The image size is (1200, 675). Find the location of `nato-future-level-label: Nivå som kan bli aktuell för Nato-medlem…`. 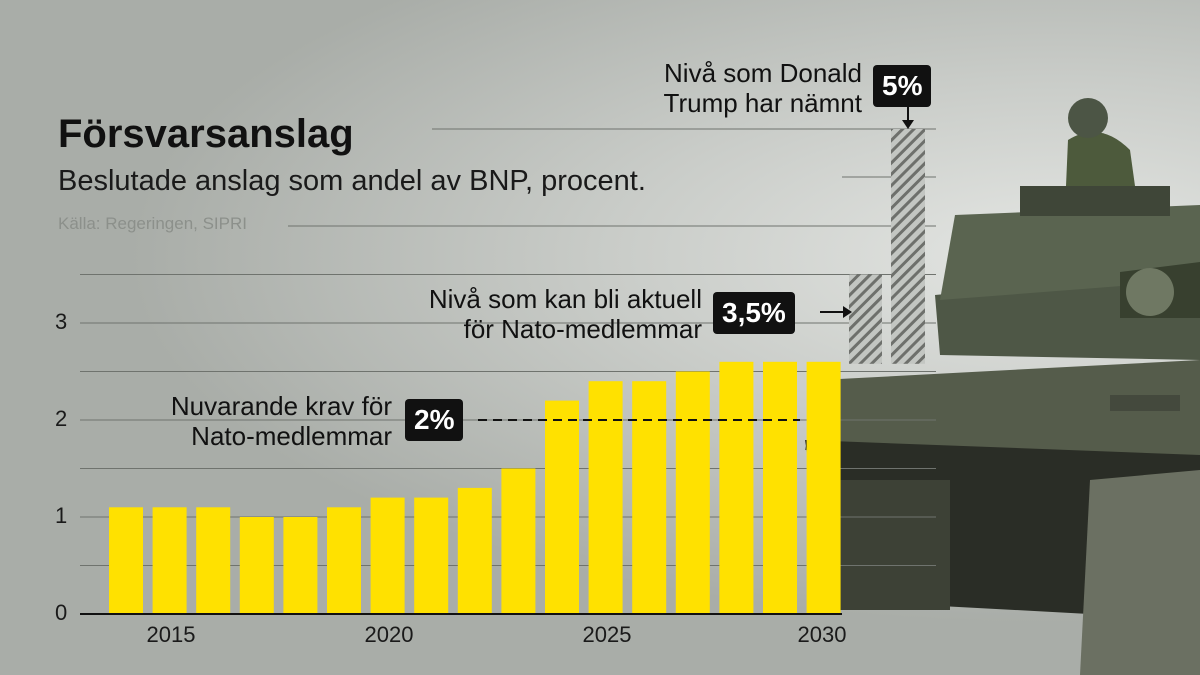

nato-future-level-label: Nivå som kan bli aktuell för Nato-medlem… is located at coordinates (512, 314).